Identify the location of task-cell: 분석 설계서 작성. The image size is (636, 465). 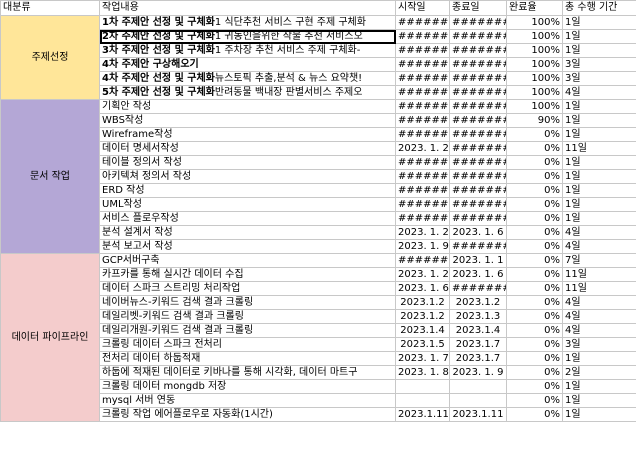
(247, 232).